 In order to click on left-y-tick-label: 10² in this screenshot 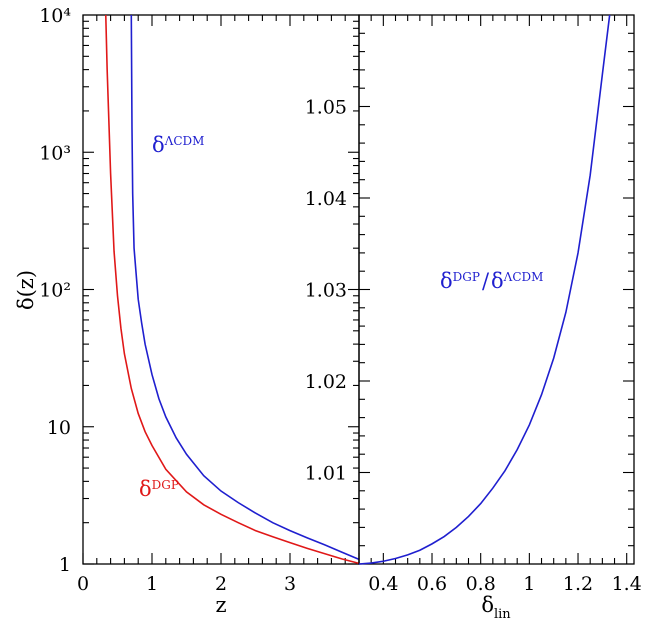, I will do `click(55, 291)`.